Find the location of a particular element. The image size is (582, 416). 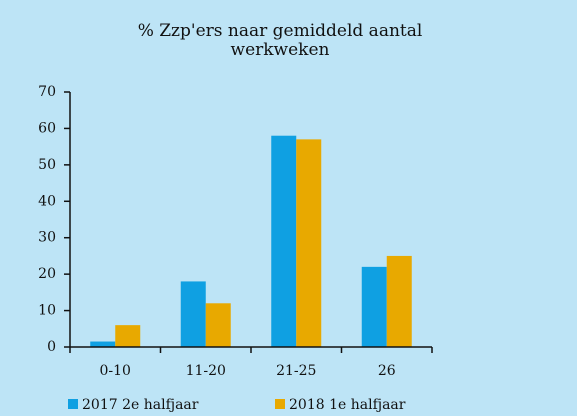

y-tick-label: 0 is located at coordinates (51, 347).